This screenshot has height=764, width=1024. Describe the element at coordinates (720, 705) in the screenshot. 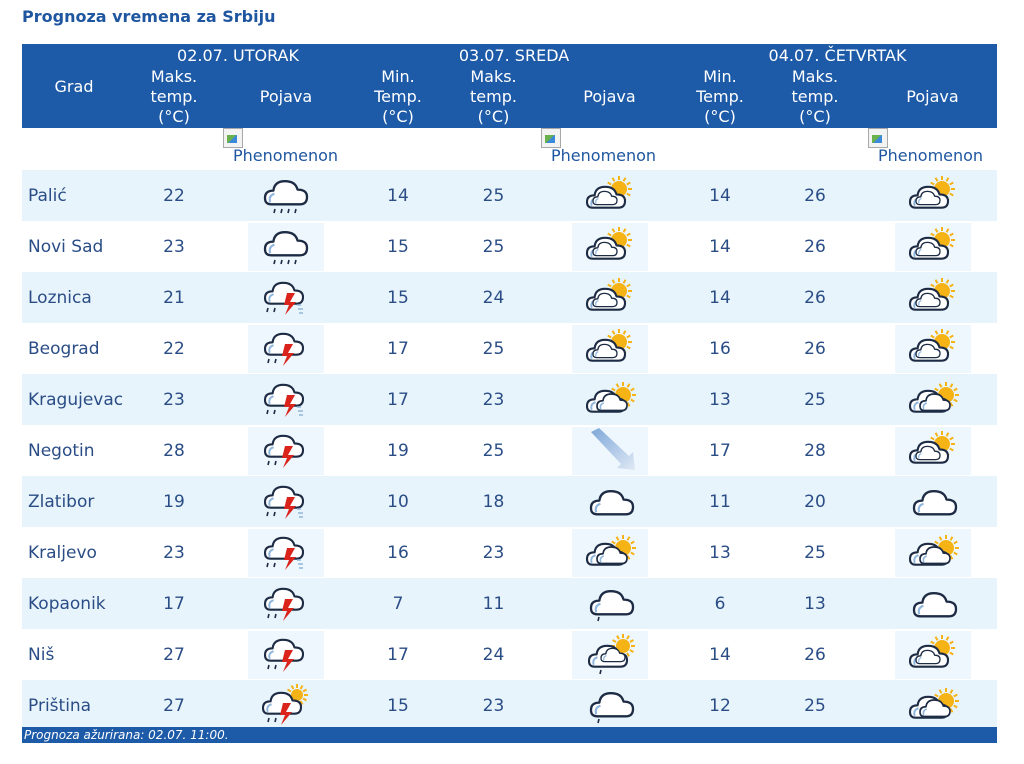

I see `d3-min-temp: 12` at that location.